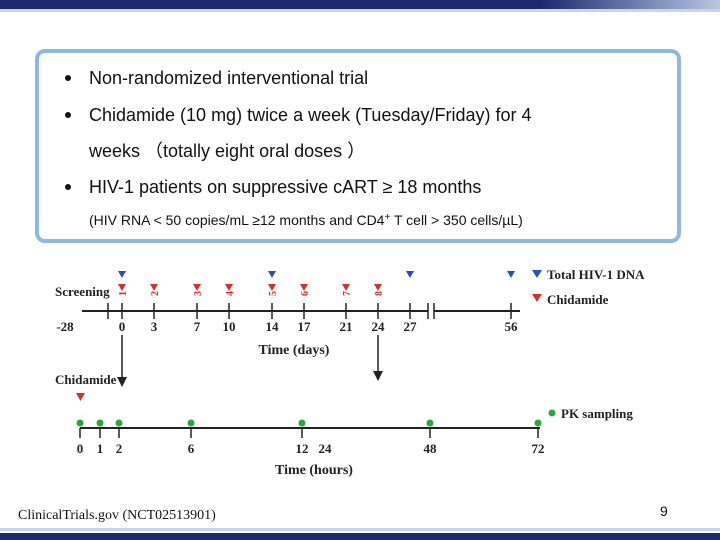 This screenshot has width=720, height=540. Describe the element at coordinates (411, 326) in the screenshot. I see `day-tick-label: 27` at that location.